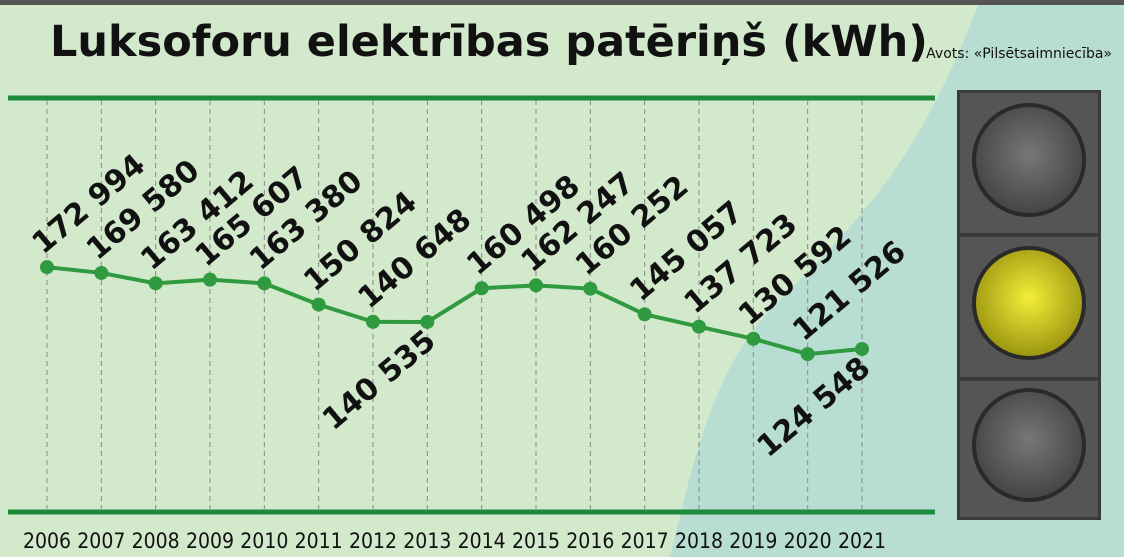 This screenshot has height=557, width=1124. What do you see at coordinates (1029, 305) in the screenshot?
I see `traffic-light` at bounding box center [1029, 305].